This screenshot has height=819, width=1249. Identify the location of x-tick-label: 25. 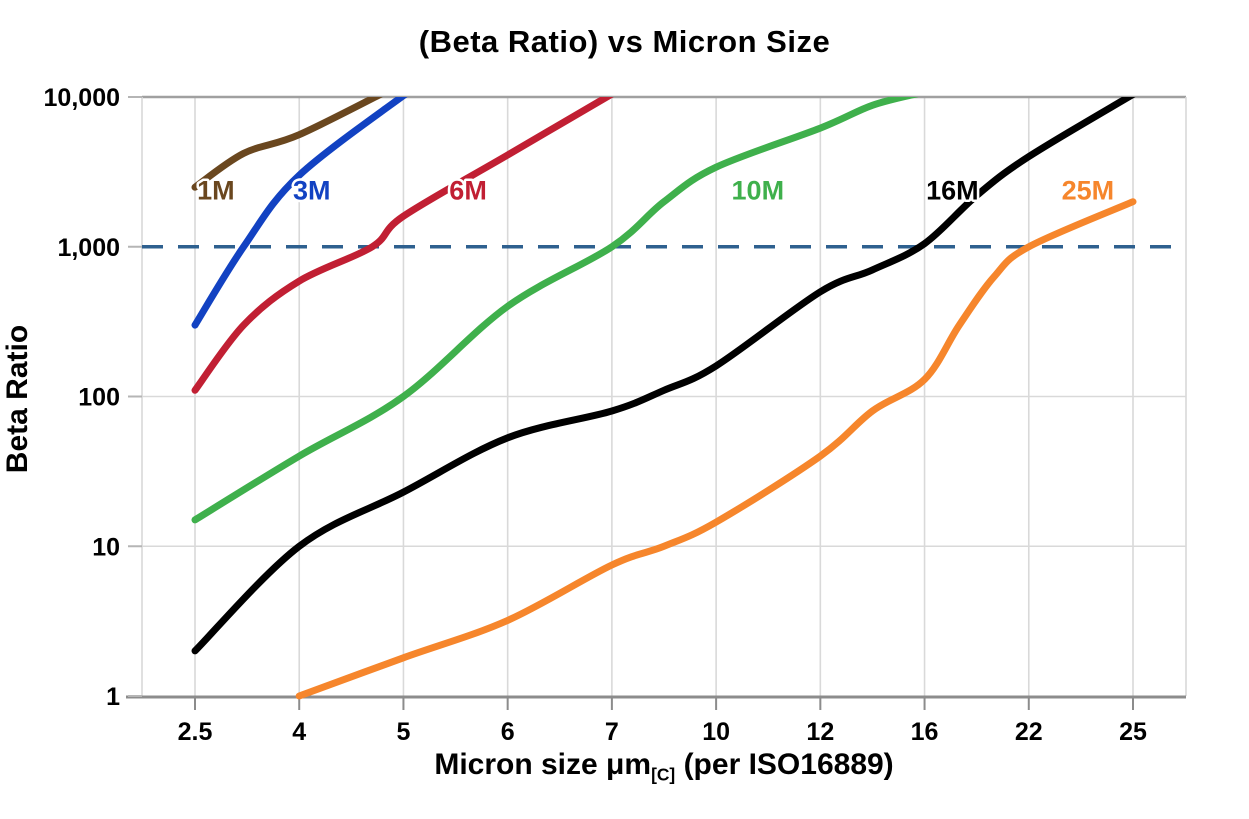
(1133, 732).